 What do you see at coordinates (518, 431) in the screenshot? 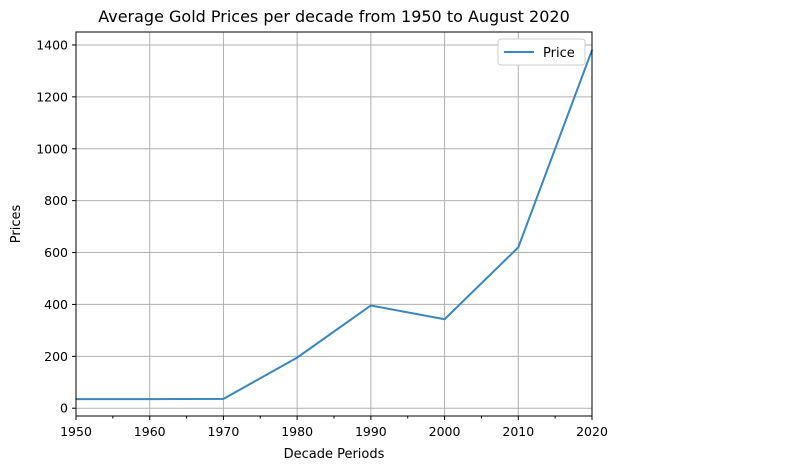
I see `x-tick-label: 2010` at bounding box center [518, 431].